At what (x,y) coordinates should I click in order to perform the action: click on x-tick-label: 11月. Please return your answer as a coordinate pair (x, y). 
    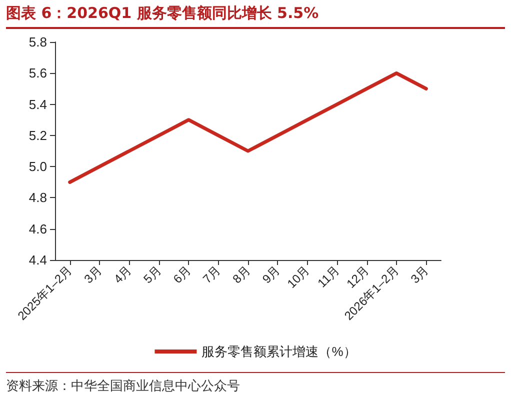
    Looking at the image, I should click on (328, 276).